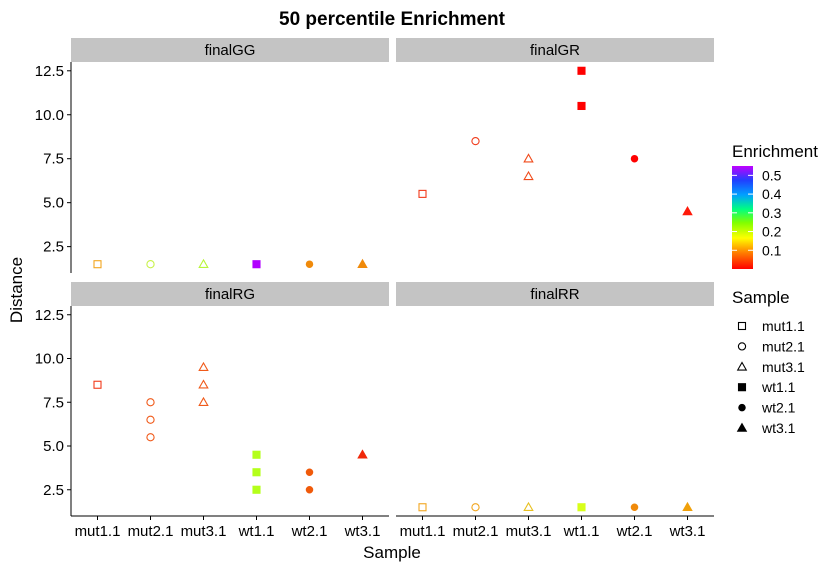  I want to click on colour-legend-label: 0.2, so click(772, 232).